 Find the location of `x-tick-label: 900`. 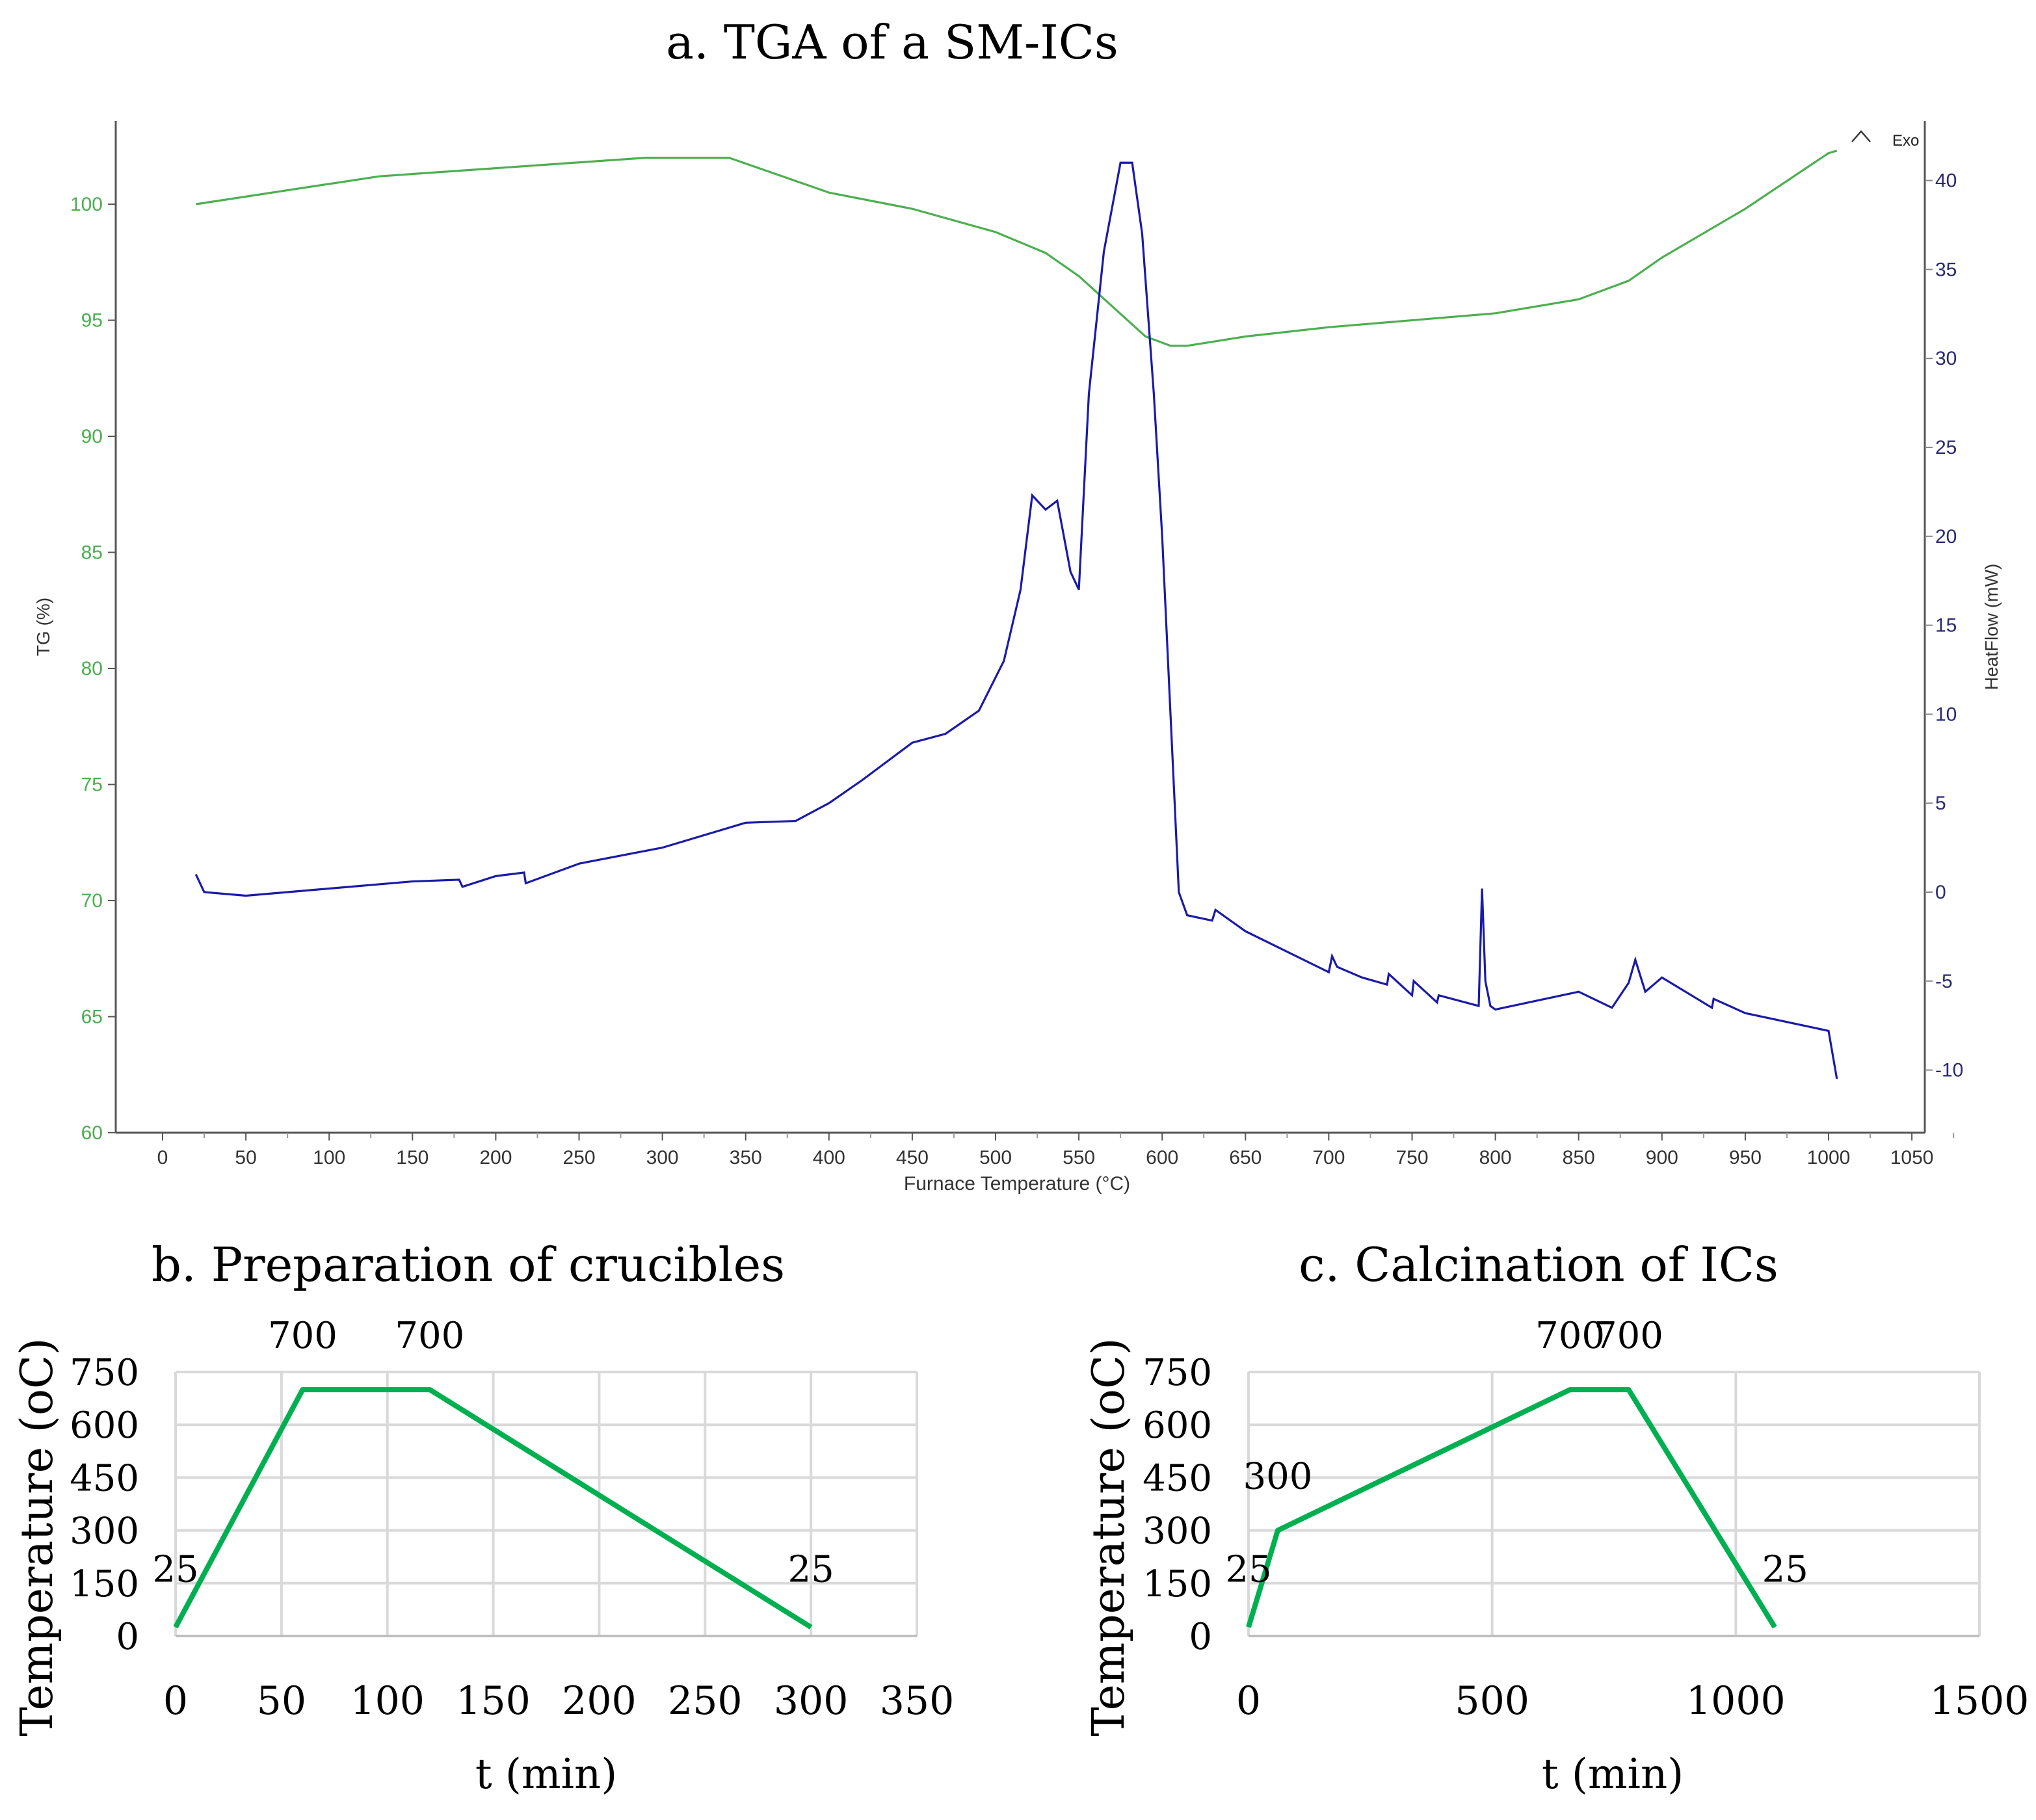

x-tick-label: 900 is located at coordinates (1662, 1158).